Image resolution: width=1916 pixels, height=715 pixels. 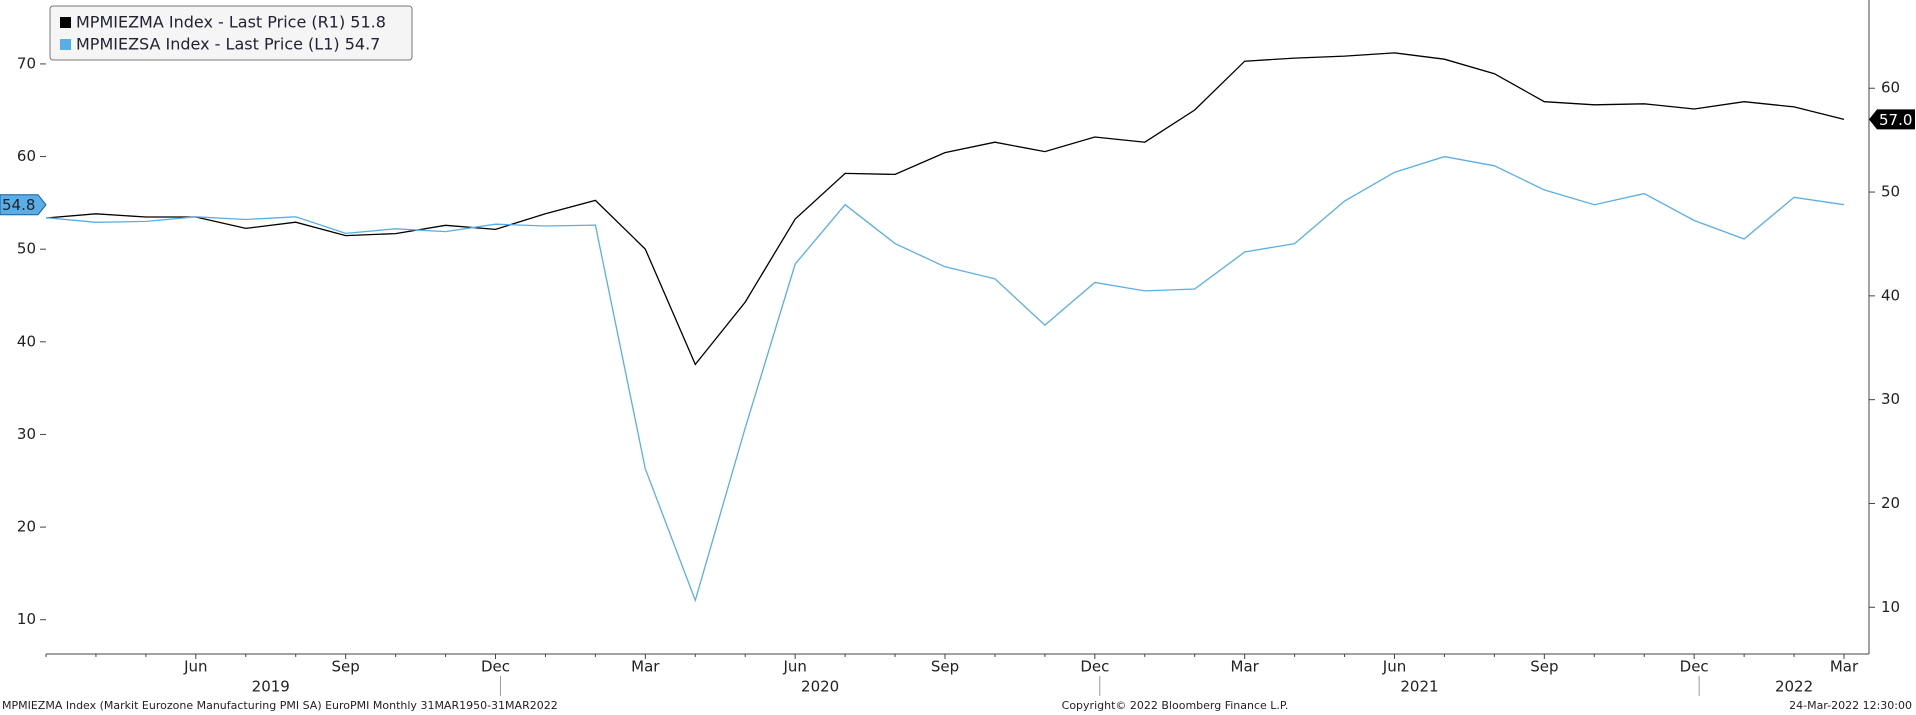 I want to click on footer-right: 24-Mar-2022 12:30:00, so click(x=1850, y=705).